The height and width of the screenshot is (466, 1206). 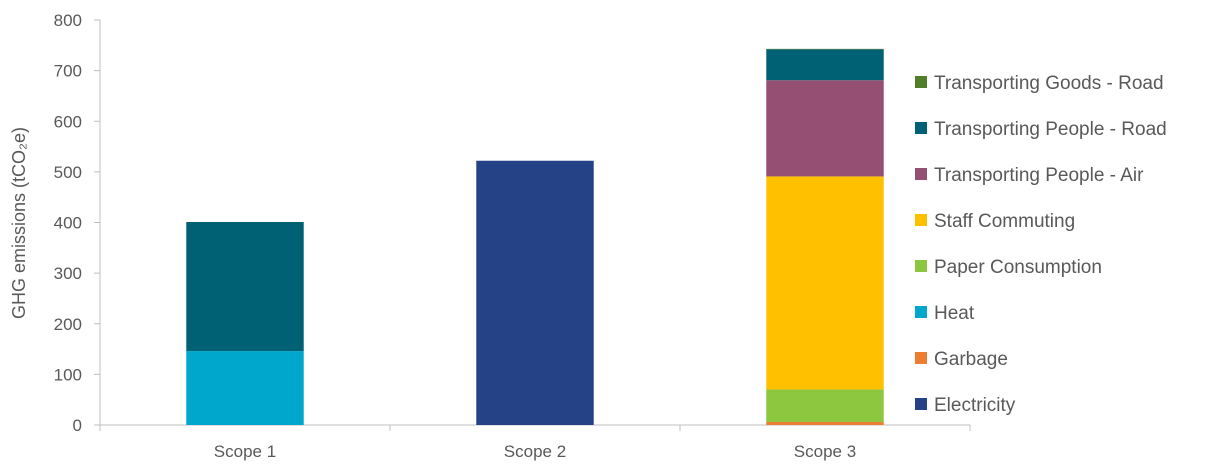 What do you see at coordinates (68, 172) in the screenshot?
I see `y-tick-label: 500` at bounding box center [68, 172].